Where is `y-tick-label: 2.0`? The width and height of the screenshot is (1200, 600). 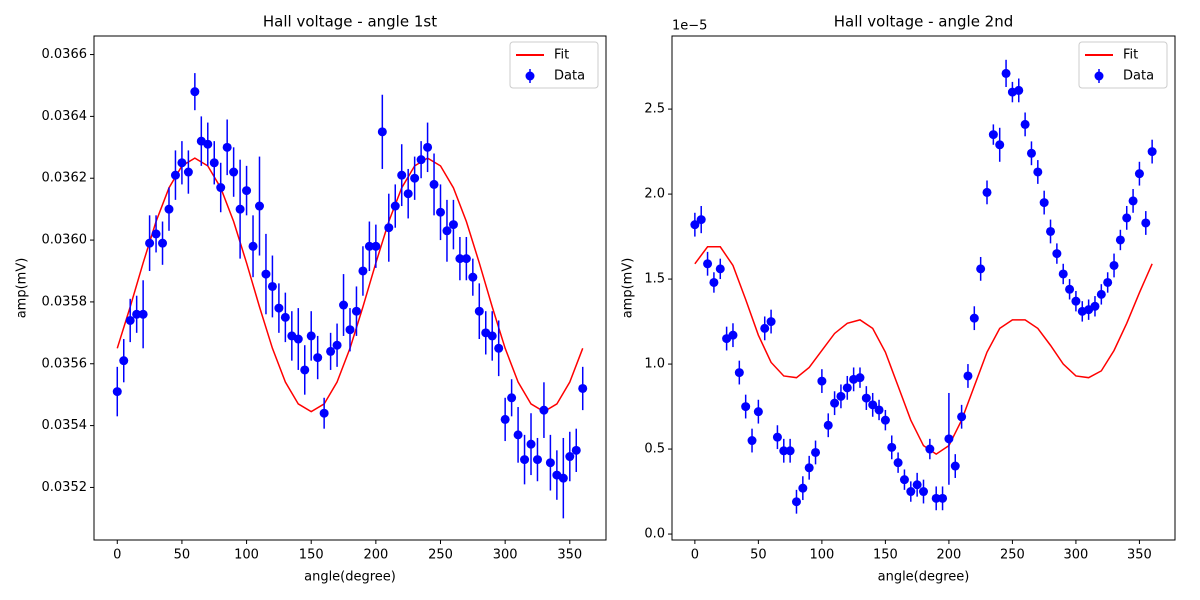
y-tick-label: 2.0 is located at coordinates (654, 194).